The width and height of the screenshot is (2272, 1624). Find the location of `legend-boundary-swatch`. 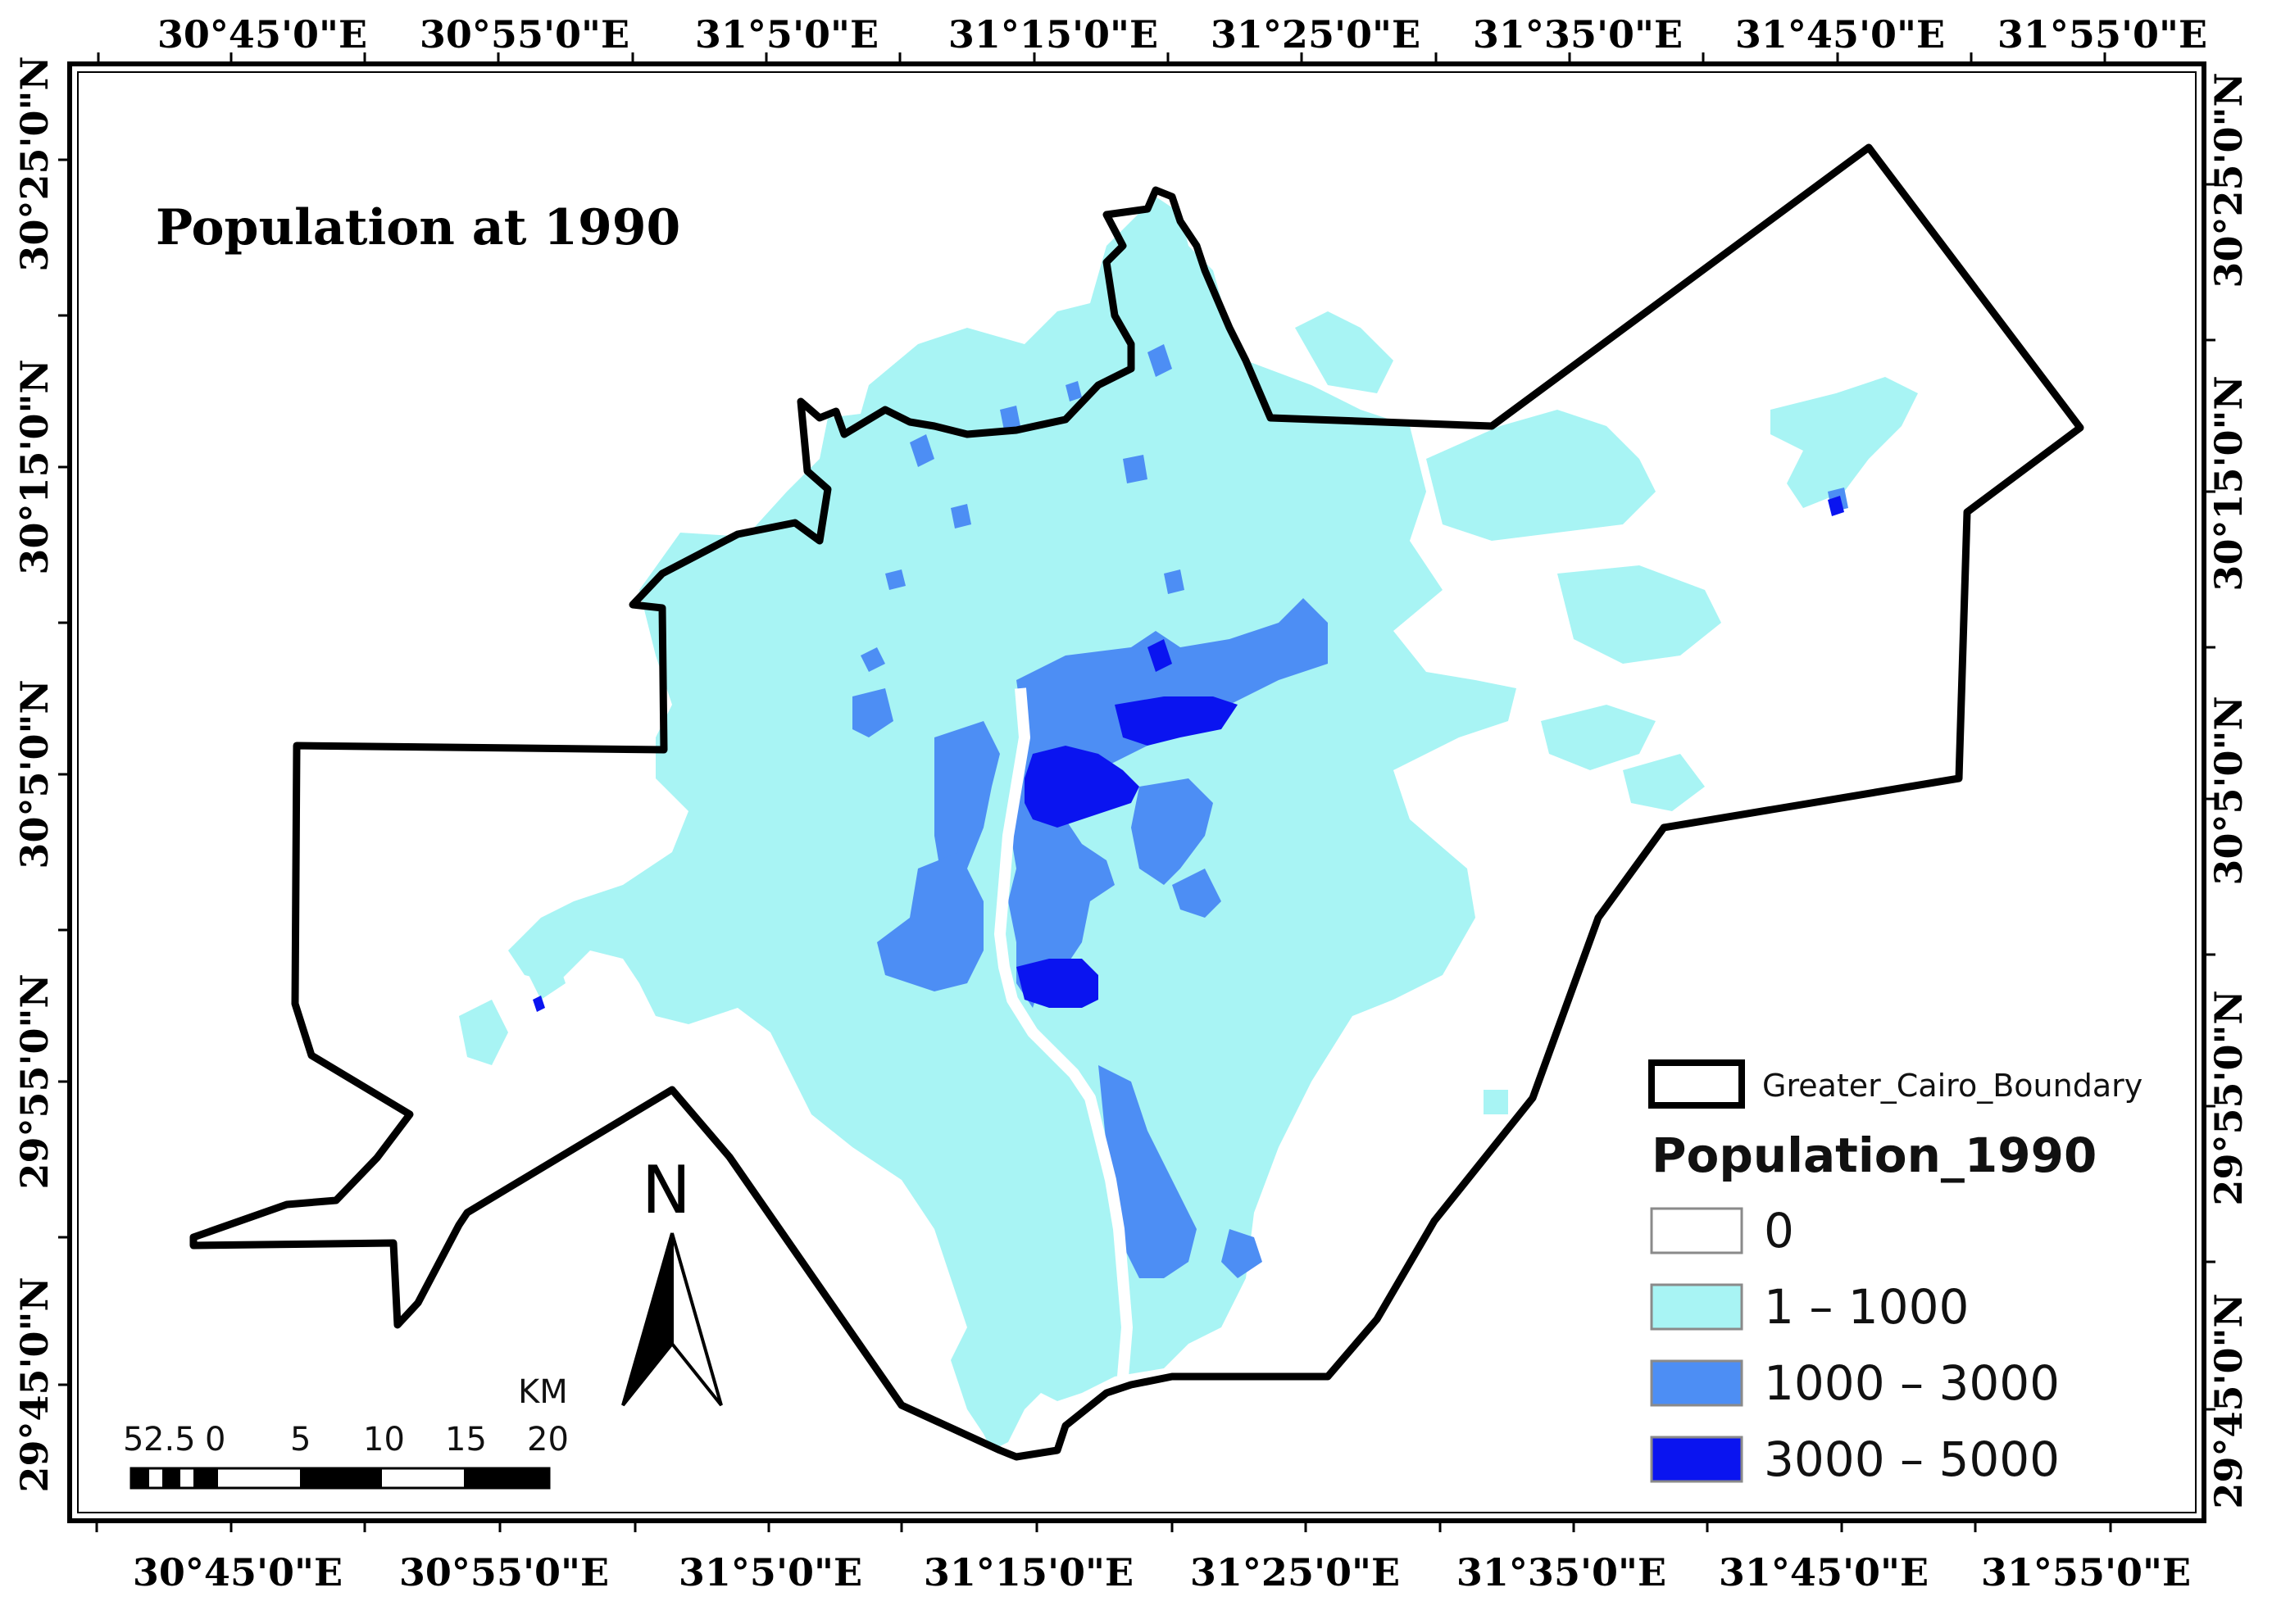

legend-boundary-swatch is located at coordinates (1696, 1084).